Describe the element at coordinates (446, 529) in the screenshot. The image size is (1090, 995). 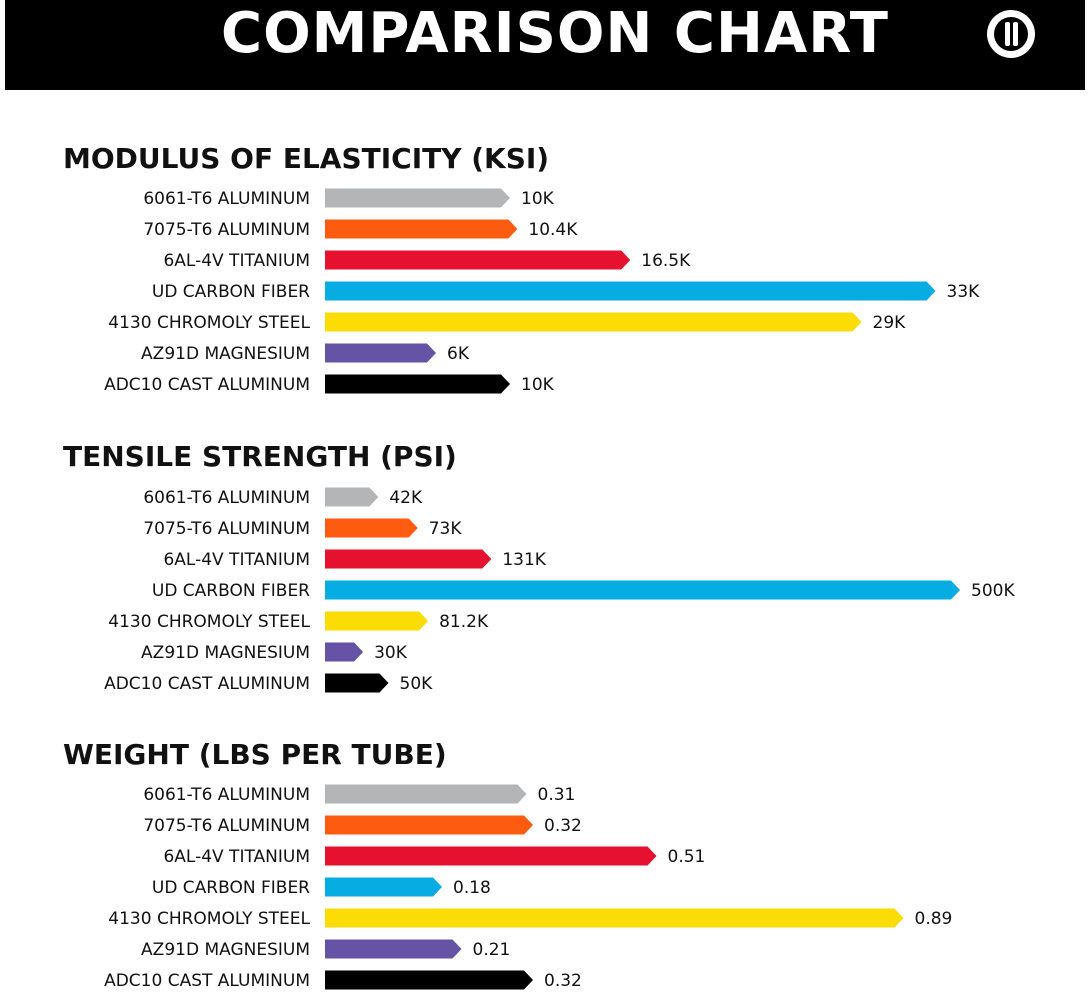
I see `value-label: 73K` at that location.